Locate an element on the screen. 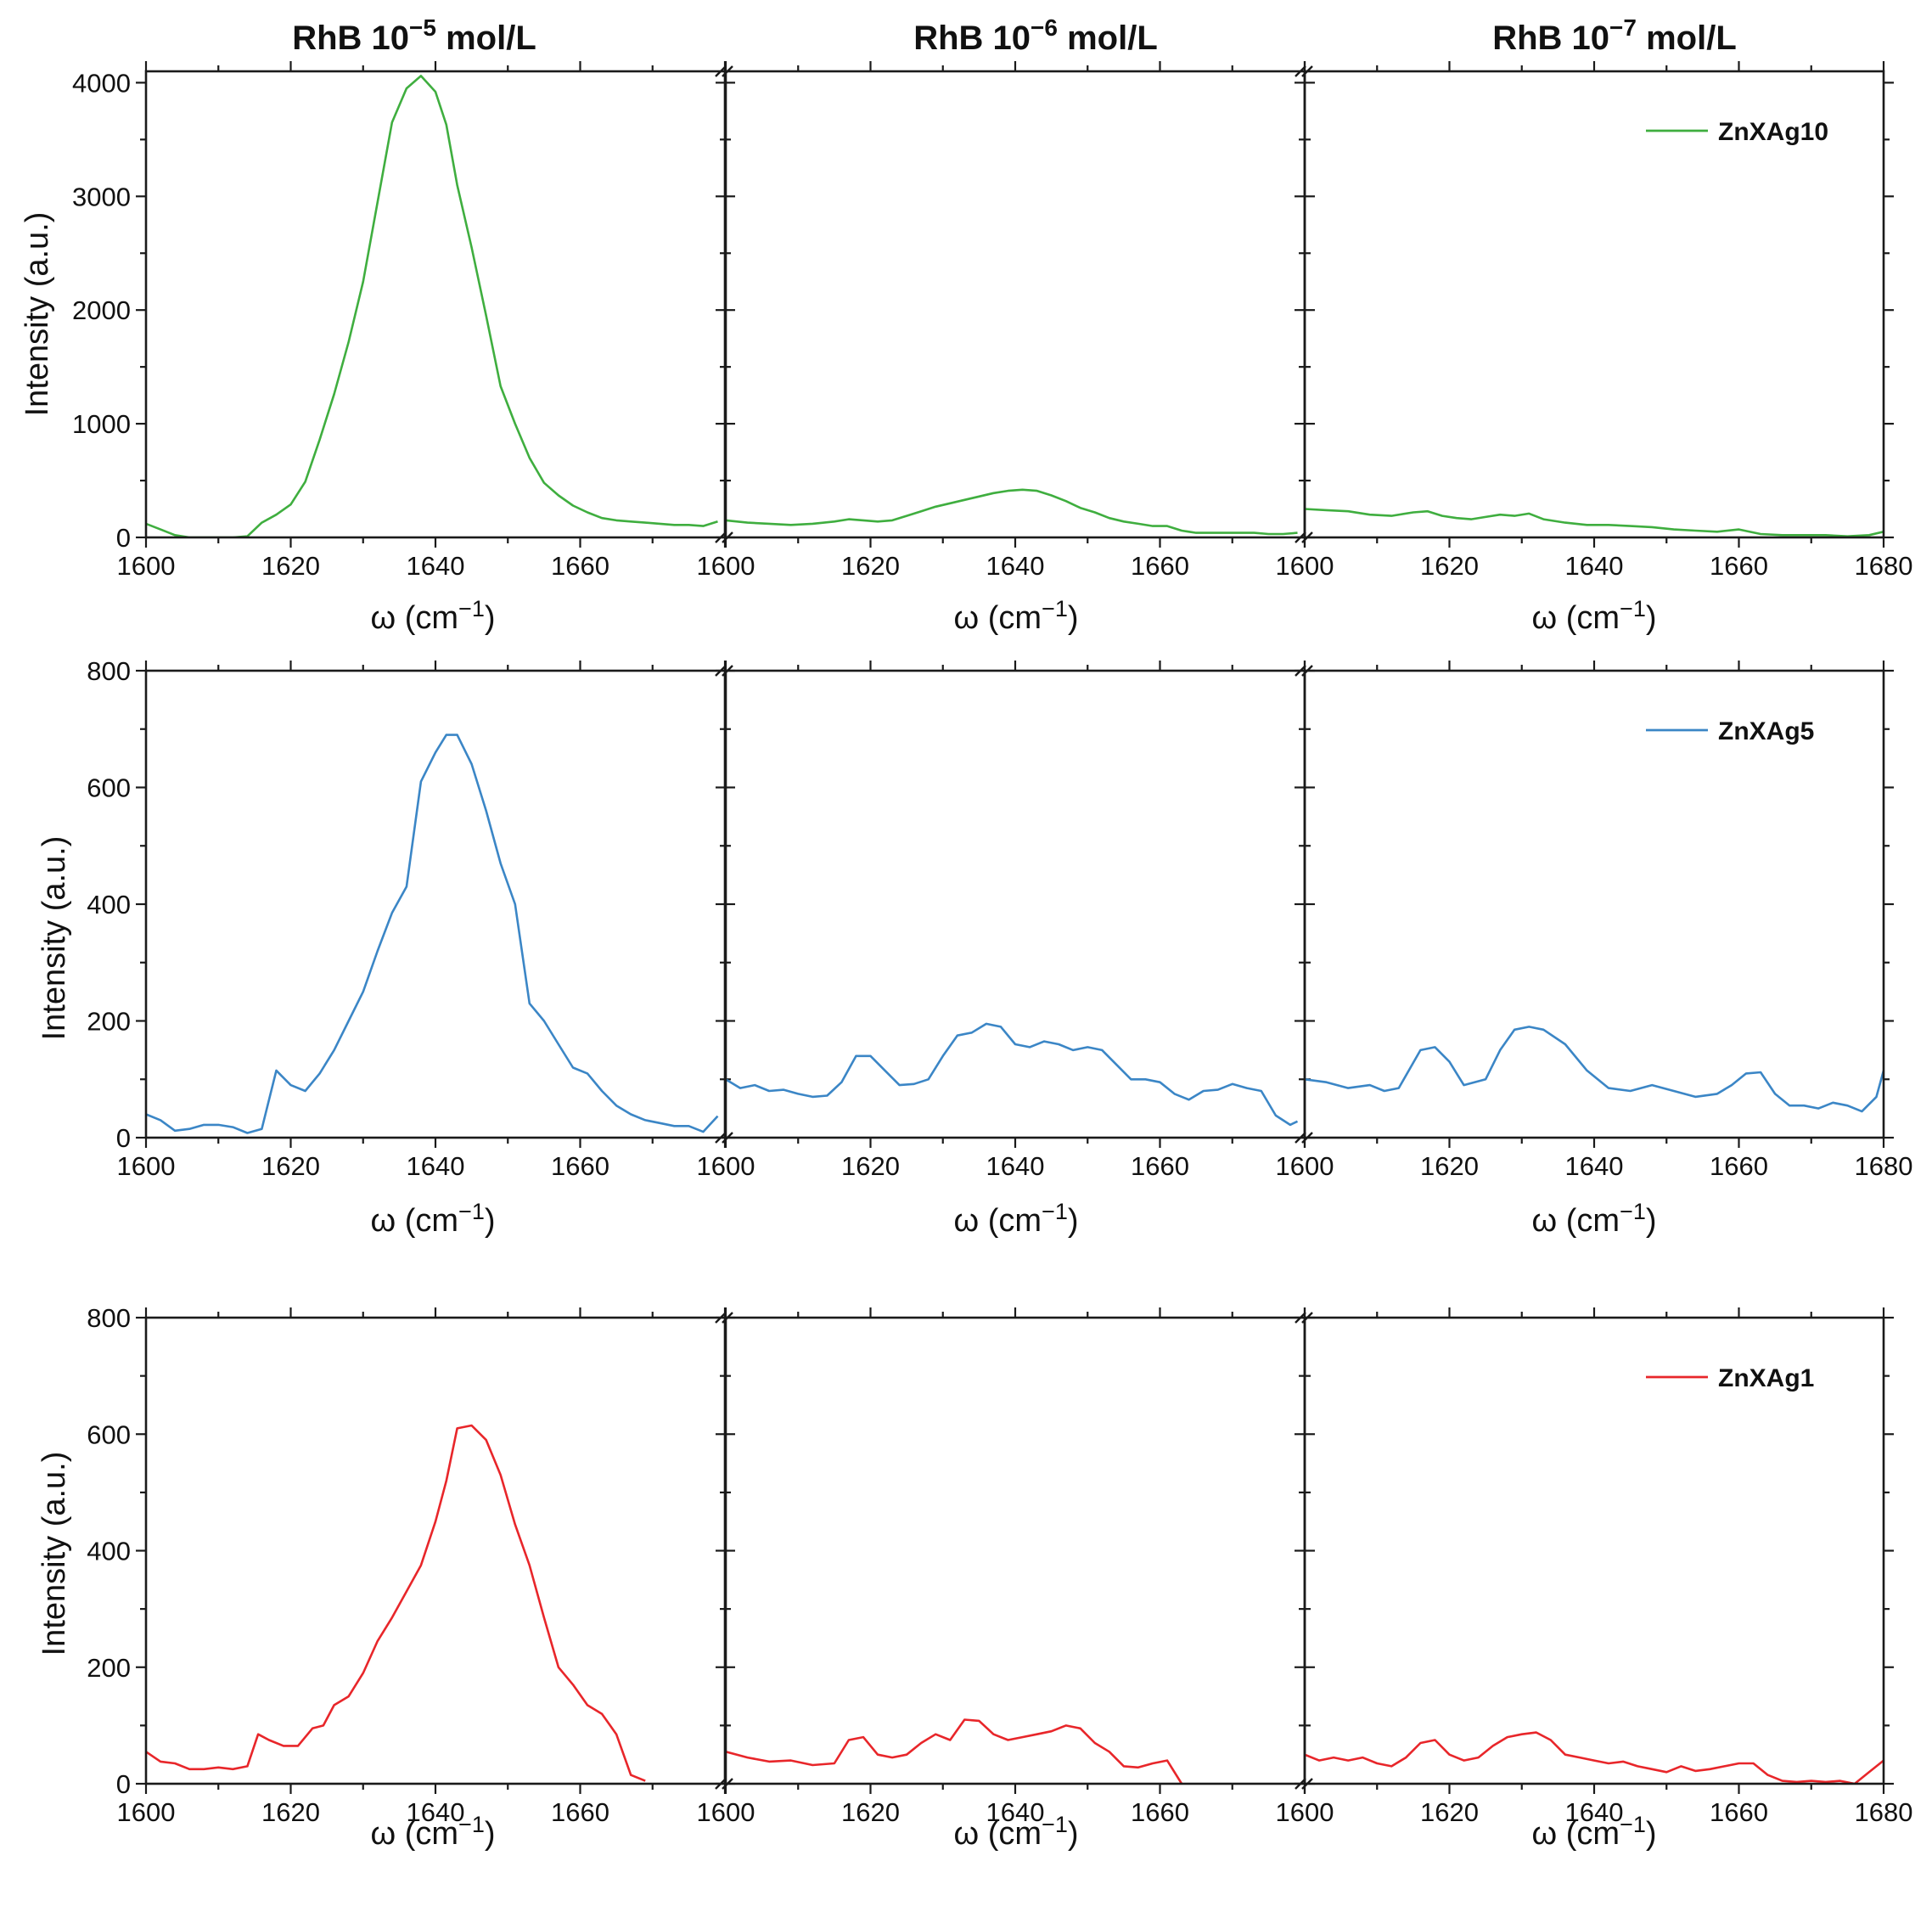 The height and width of the screenshot is (1906, 1932). panel-r2c1: 1600 1620 1640 1660 0 200 400 600 800 is located at coordinates (411, 918).